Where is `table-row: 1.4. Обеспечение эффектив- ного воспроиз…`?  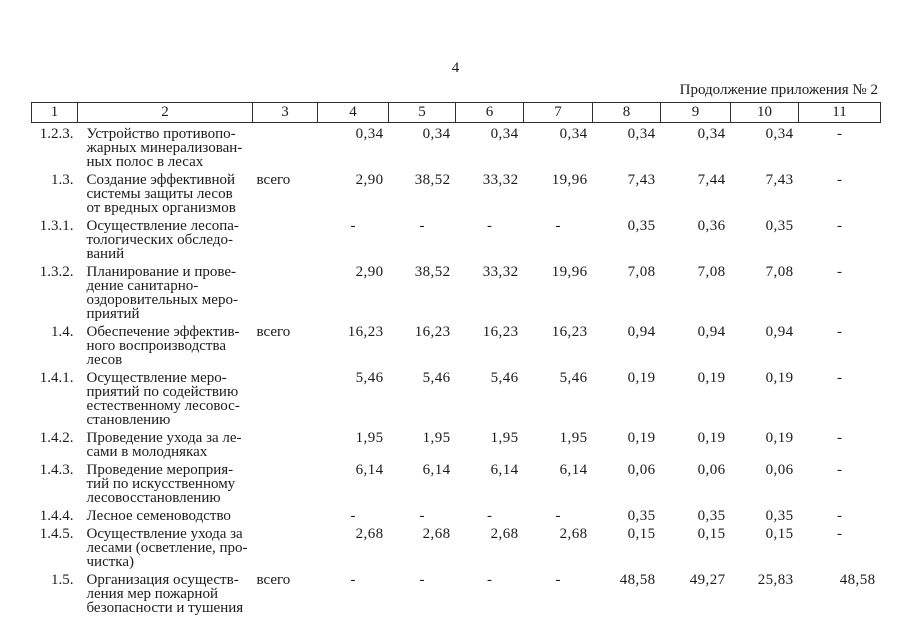 table-row: 1.4. Обеспечение эффектив- ного воспроиз… is located at coordinates (456, 348).